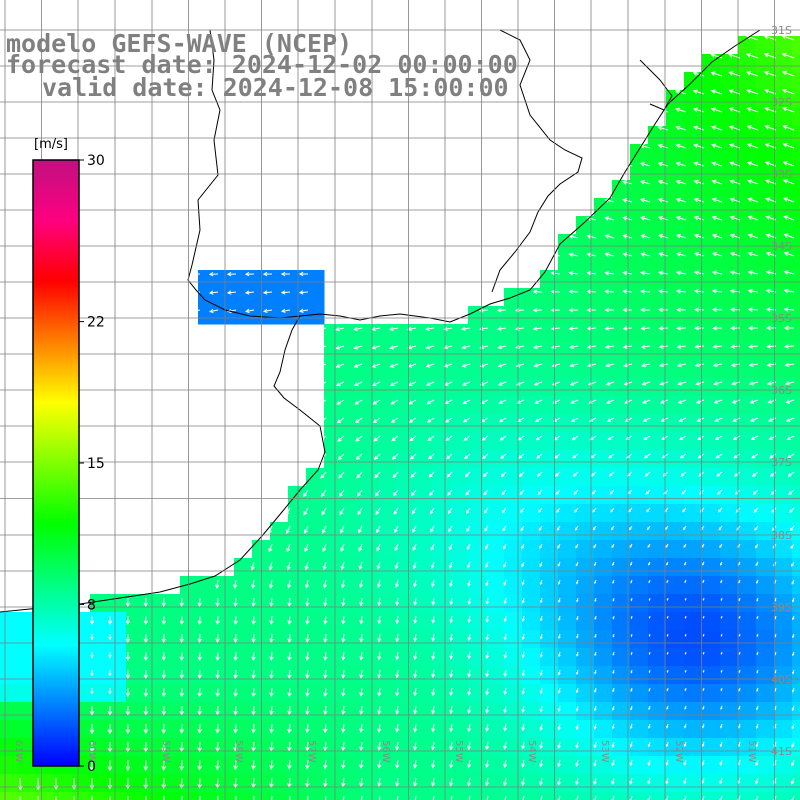 The image size is (800, 800). I want to click on latitude-label: 33S, so click(781, 174).